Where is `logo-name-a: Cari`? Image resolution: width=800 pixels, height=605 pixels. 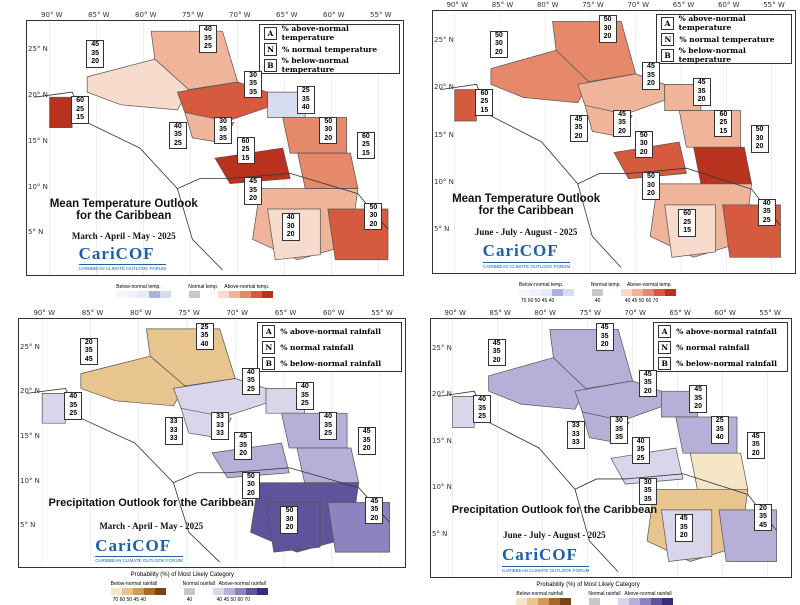 logo-name-a: Cari is located at coordinates (97, 253).